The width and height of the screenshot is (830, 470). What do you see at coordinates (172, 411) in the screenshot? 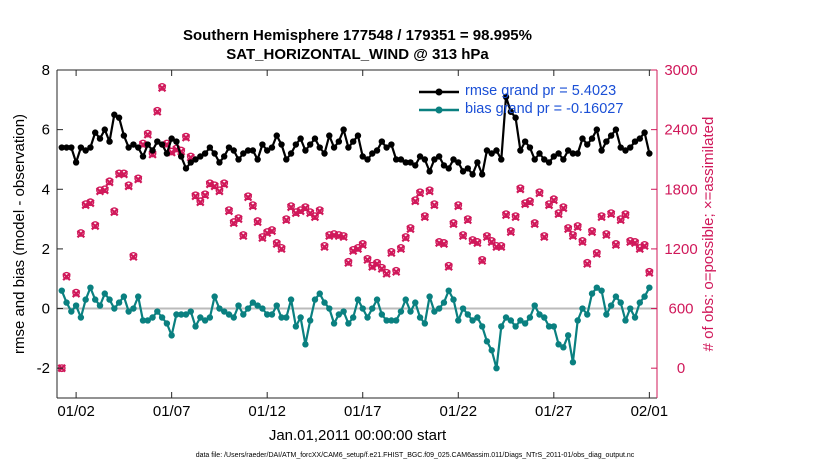
I see `x-tick-label: 01/07` at bounding box center [172, 411].